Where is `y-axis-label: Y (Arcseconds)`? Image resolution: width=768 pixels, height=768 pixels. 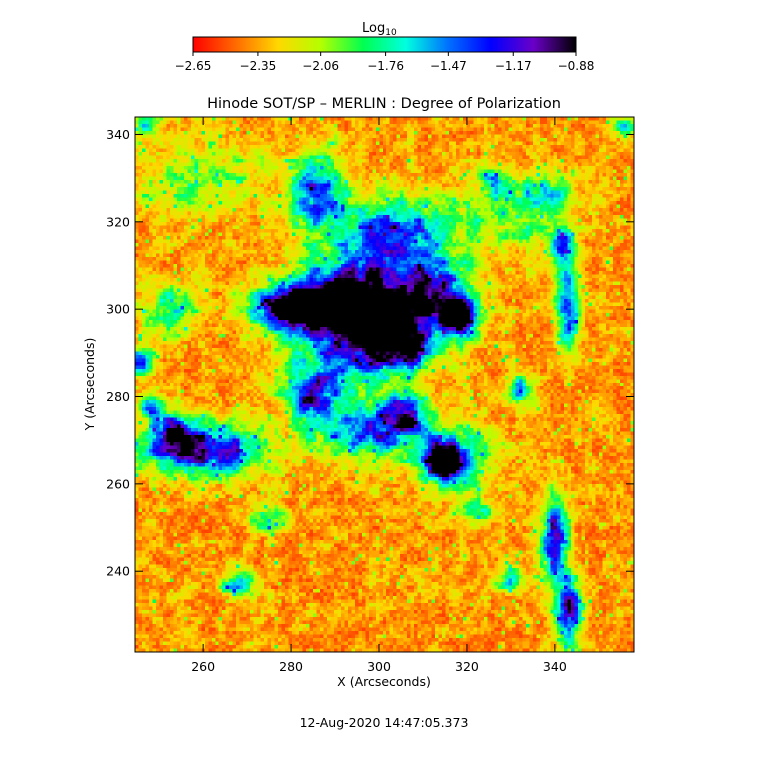
y-axis-label: Y (Arcseconds) is located at coordinates (89, 385).